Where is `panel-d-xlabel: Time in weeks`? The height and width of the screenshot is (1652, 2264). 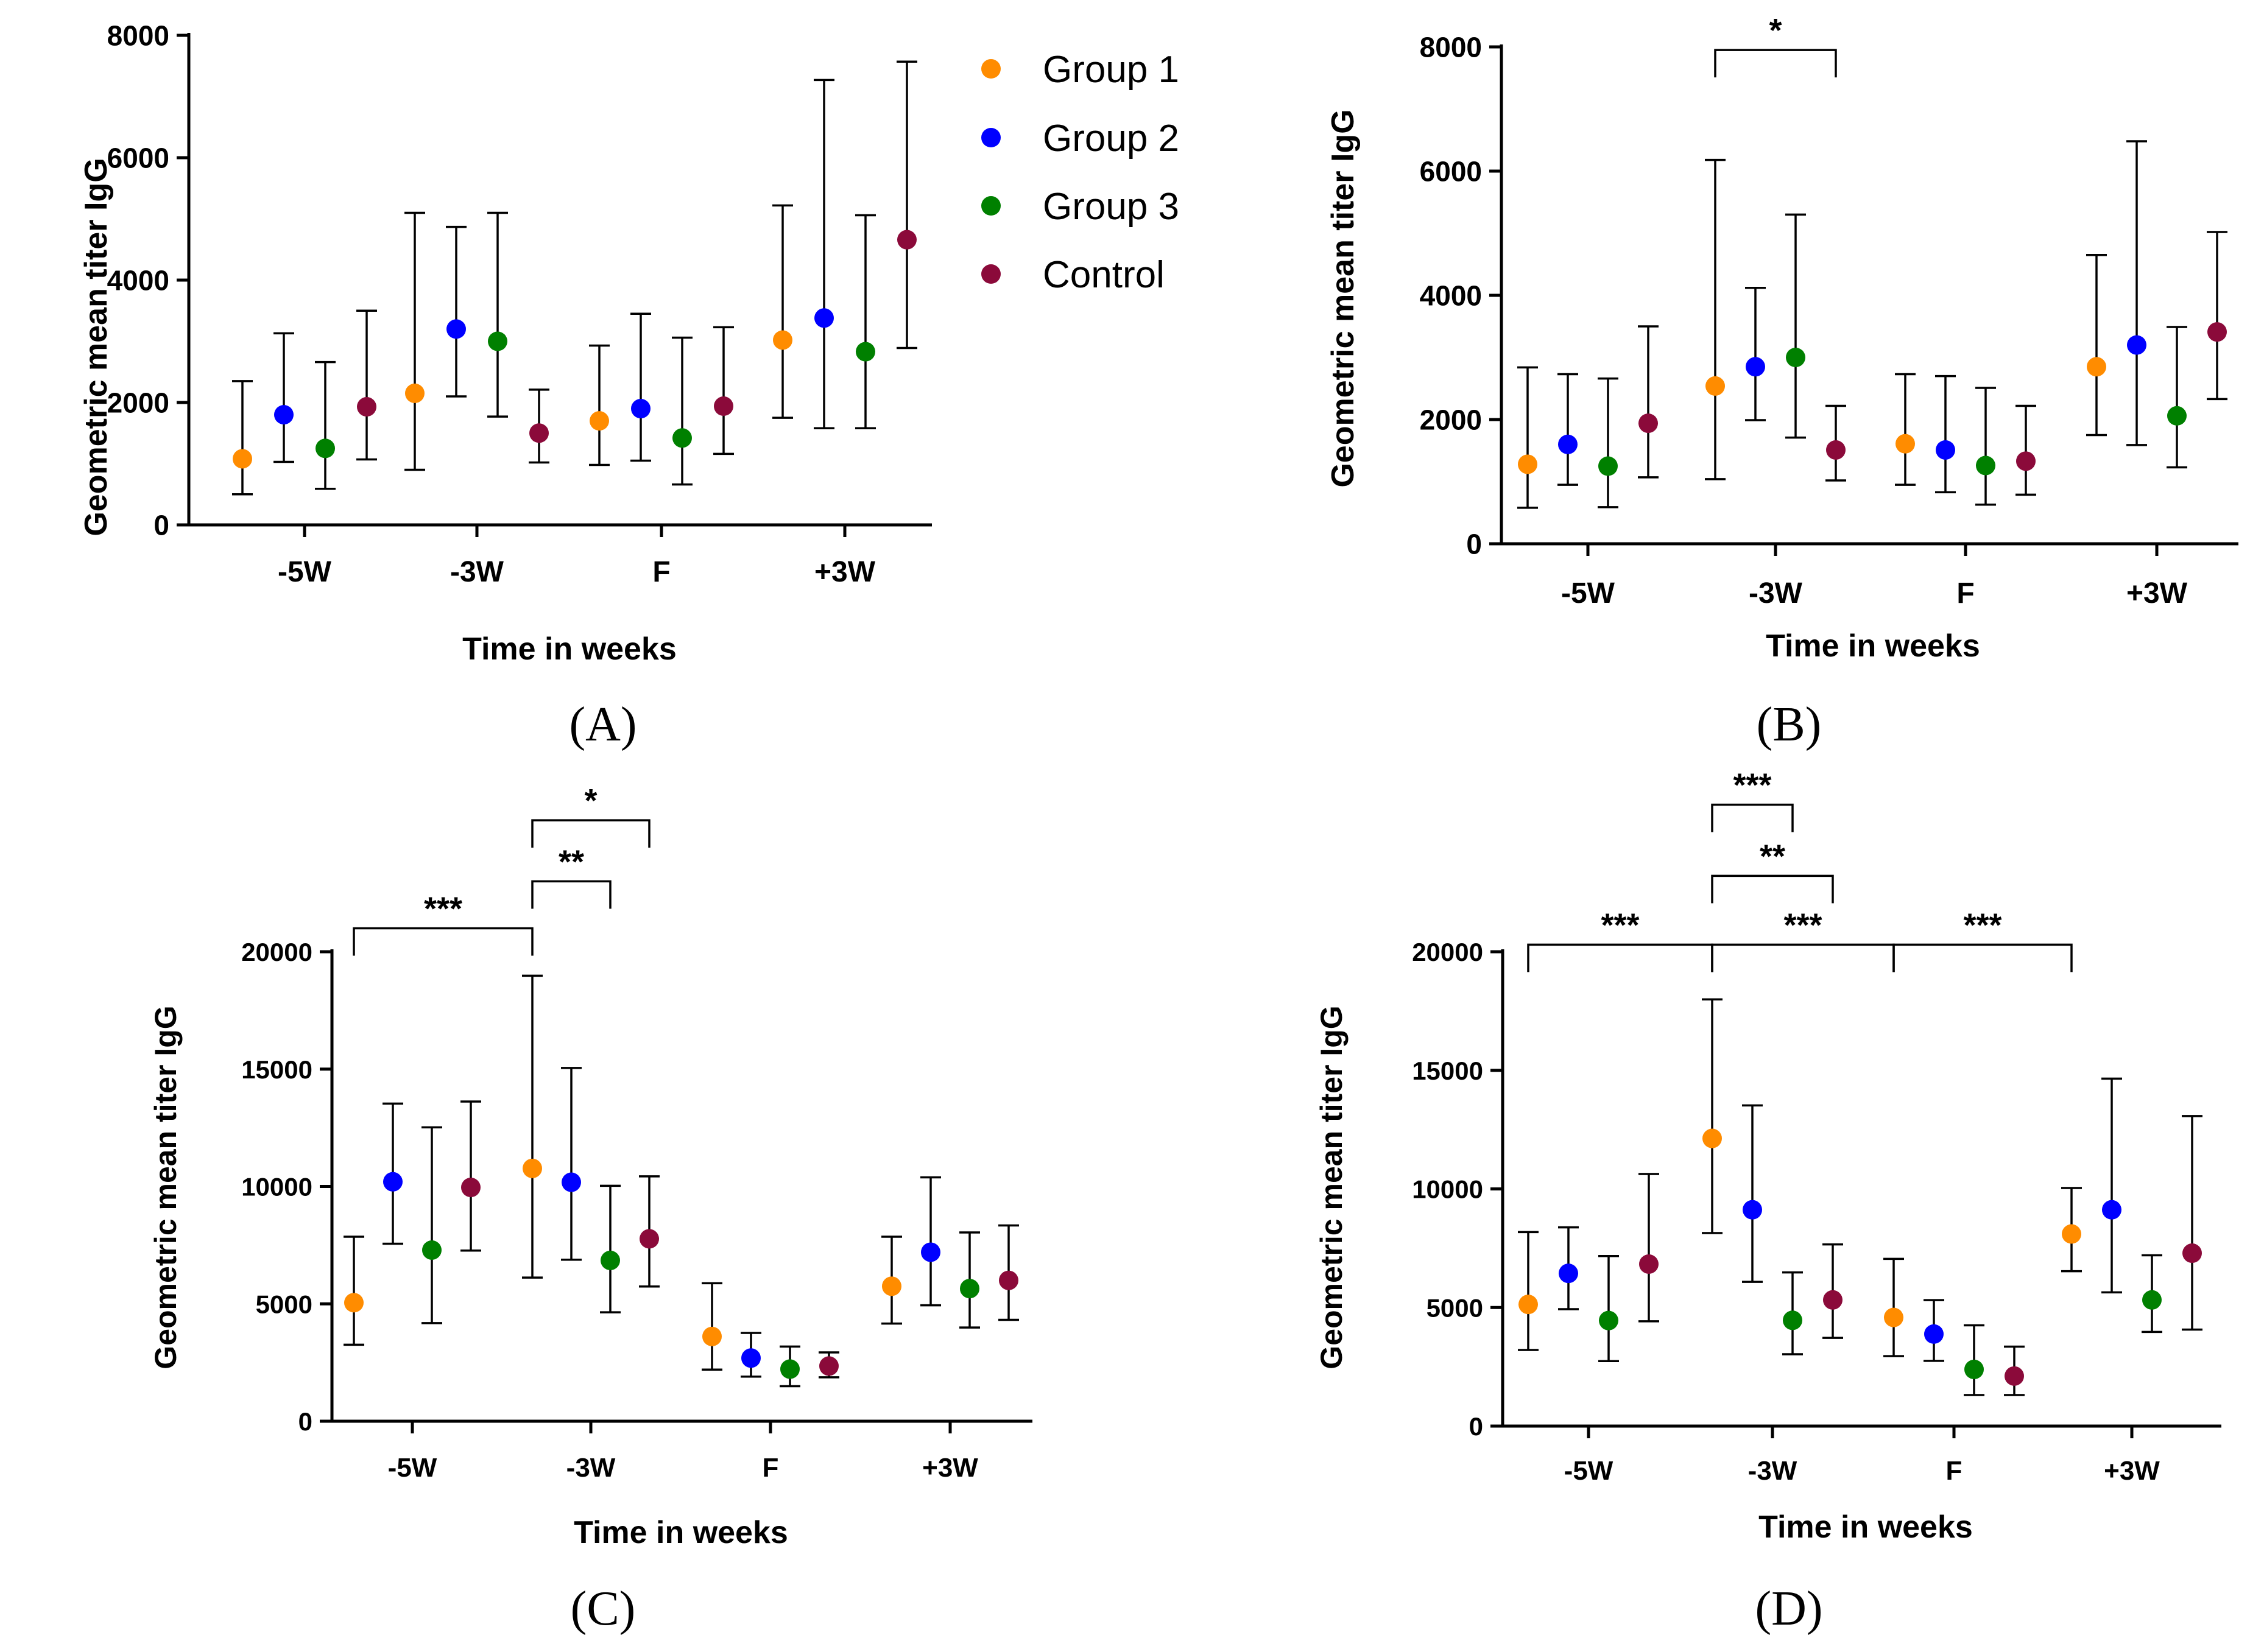 panel-d-xlabel: Time in weeks is located at coordinates (1865, 1528).